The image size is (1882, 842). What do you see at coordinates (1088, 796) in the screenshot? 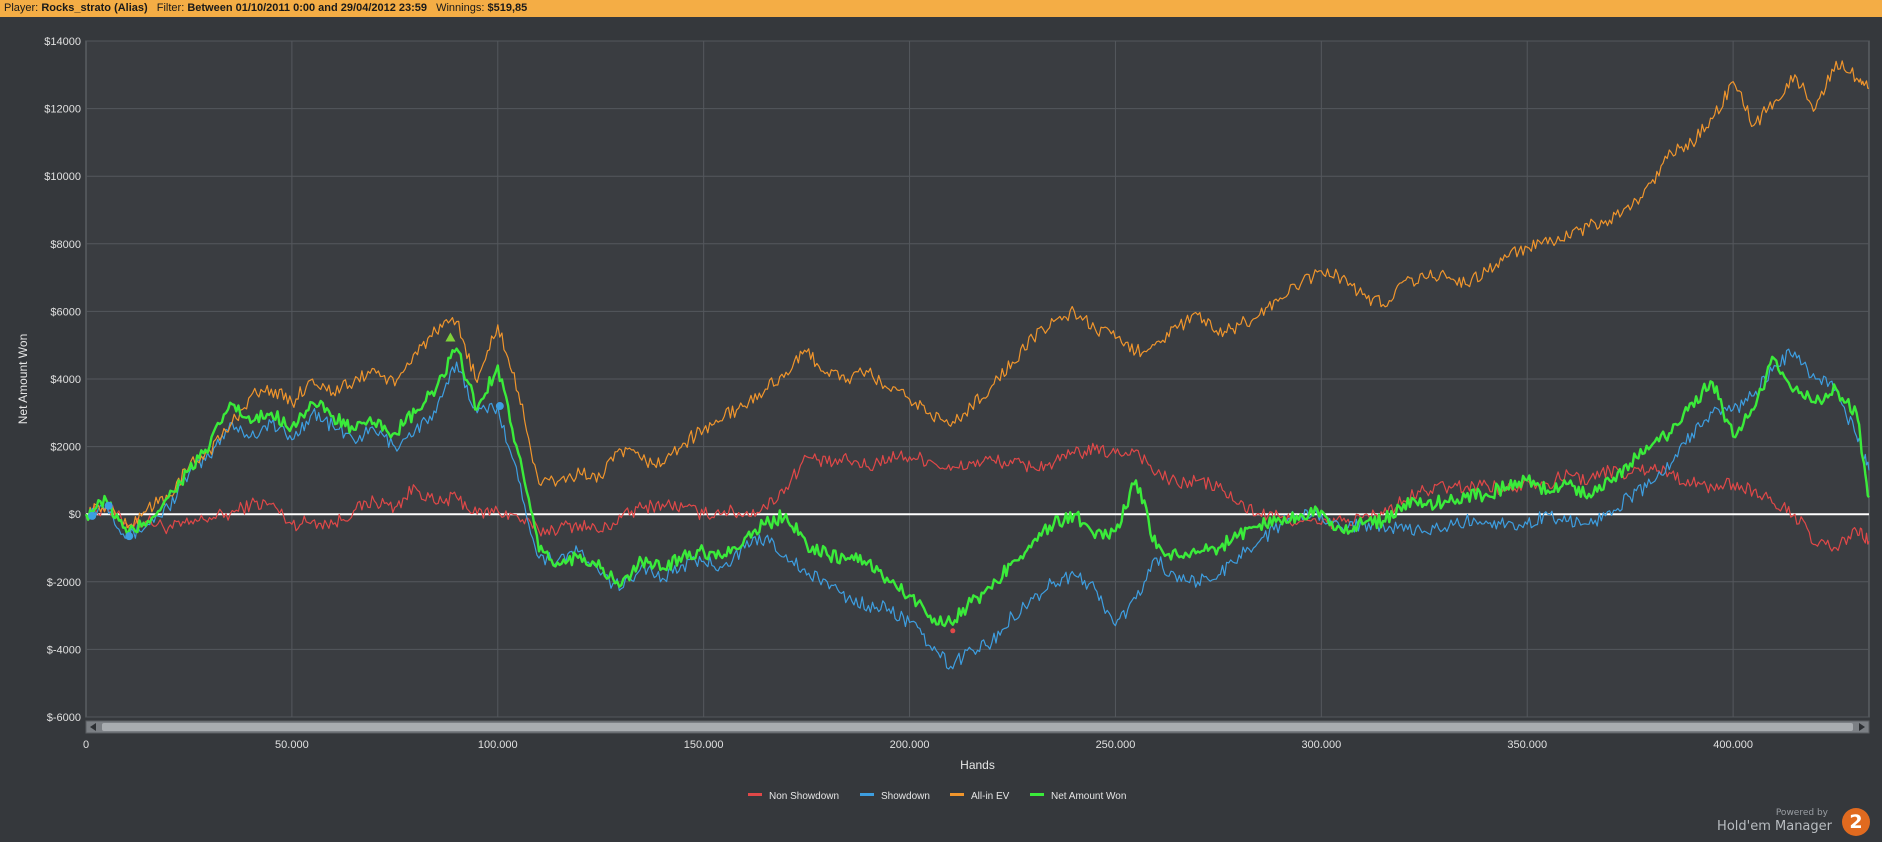
I see `legend-label: Net Amount Won` at bounding box center [1088, 796].